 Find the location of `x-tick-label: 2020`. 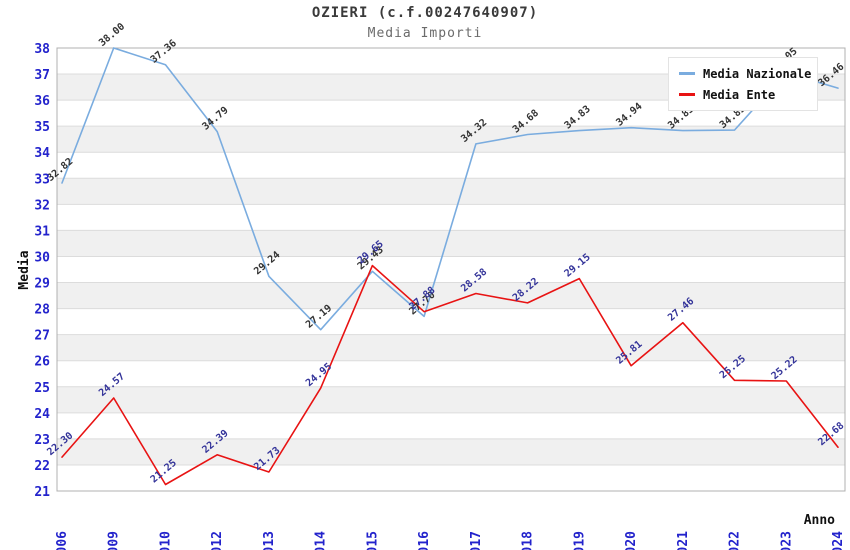

x-tick-label: 2020 is located at coordinates (631, 540).